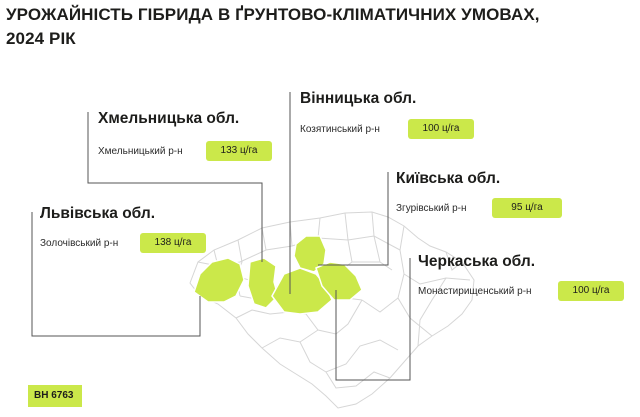 This screenshot has width=640, height=417. Describe the element at coordinates (358, 98) in the screenshot. I see `region-name-vinnytska: Вінницька обл.` at that location.